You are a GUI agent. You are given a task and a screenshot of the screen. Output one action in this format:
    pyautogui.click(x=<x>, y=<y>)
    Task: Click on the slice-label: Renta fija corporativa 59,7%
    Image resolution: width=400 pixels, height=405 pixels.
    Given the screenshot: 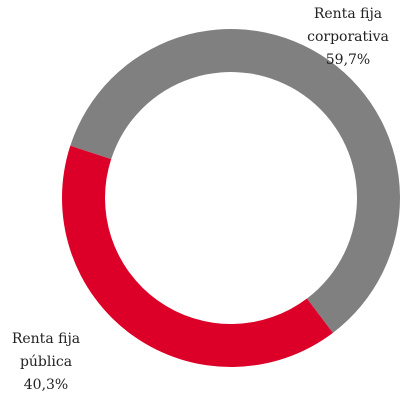 What is the action you would take?
    pyautogui.click(x=346, y=37)
    